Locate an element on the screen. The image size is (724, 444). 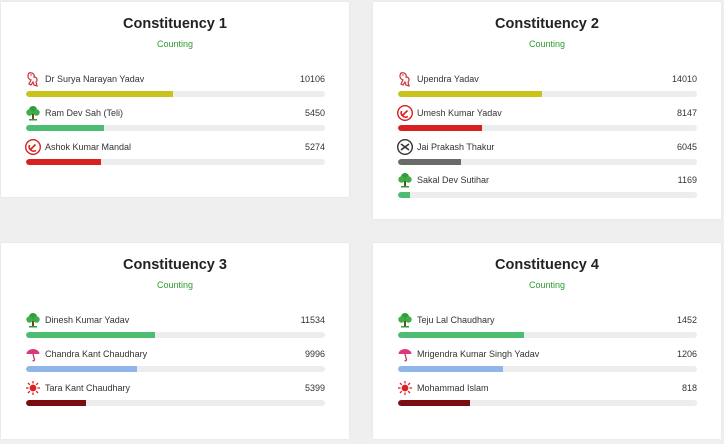
vote-count: 9996 is located at coordinates (314, 354).